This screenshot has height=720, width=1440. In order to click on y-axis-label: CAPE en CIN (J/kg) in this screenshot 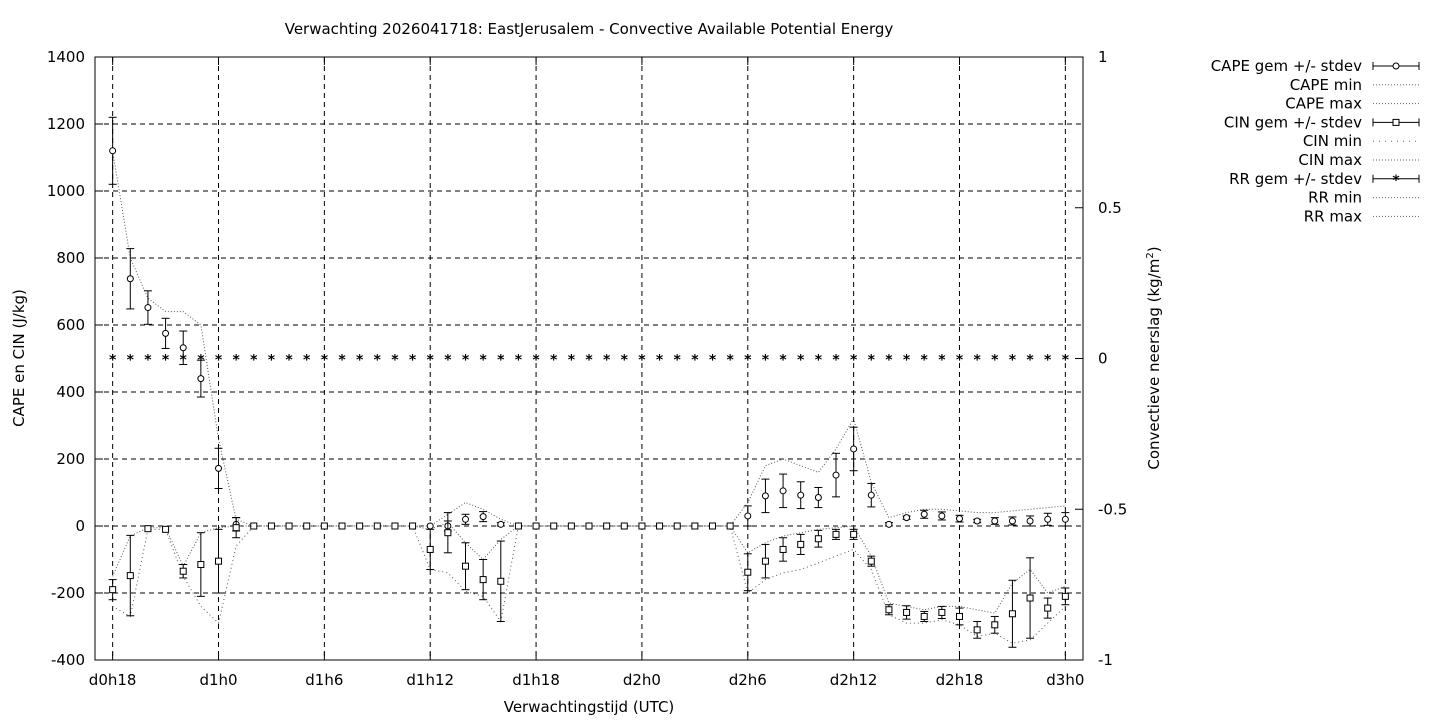, I will do `click(19, 358)`.